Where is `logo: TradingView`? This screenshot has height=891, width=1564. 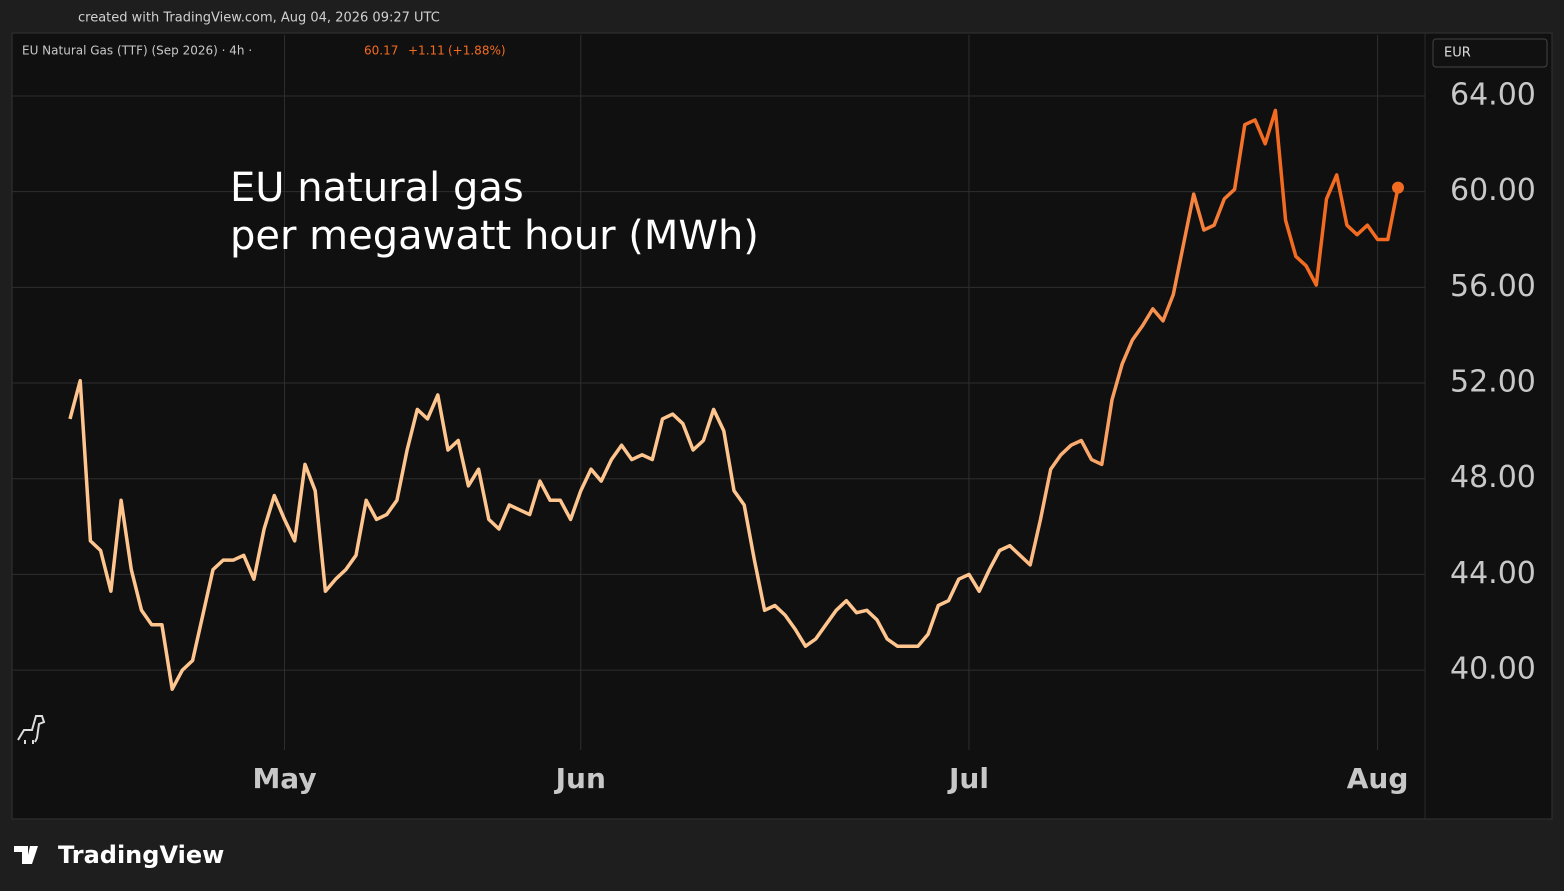 logo: TradingView is located at coordinates (141, 855).